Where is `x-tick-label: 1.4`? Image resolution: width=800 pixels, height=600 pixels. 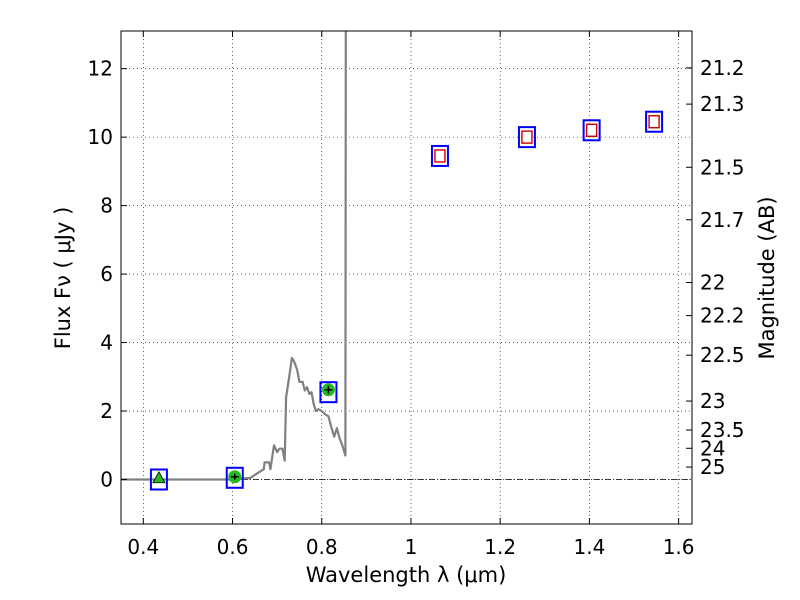
x-tick-label: 1.4 is located at coordinates (589, 547).